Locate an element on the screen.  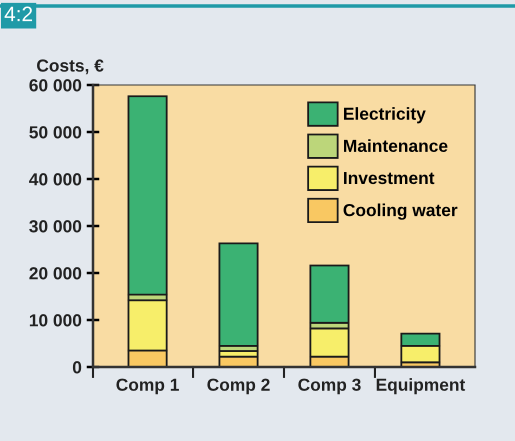
legend-label: Cooling water is located at coordinates (401, 211).